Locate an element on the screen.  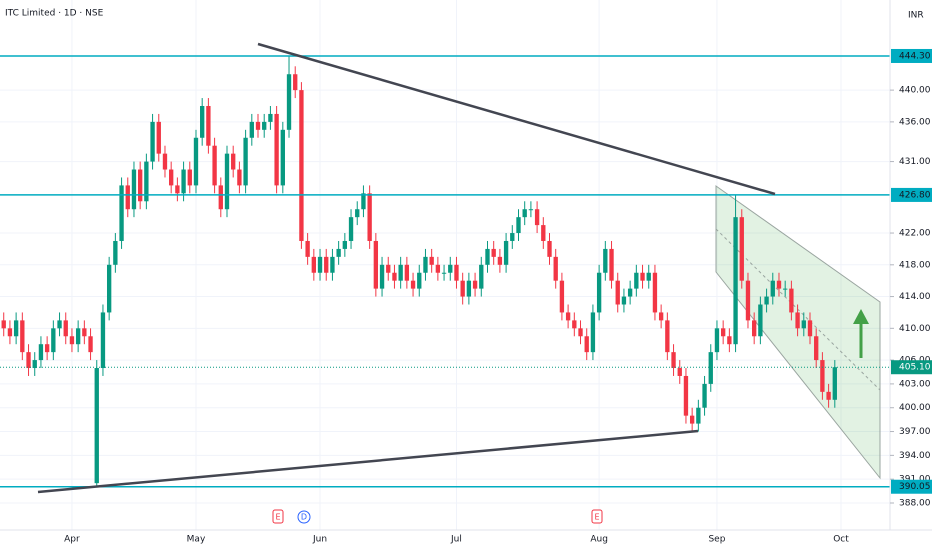
y-tick-label: 440.00 is located at coordinates (915, 91).